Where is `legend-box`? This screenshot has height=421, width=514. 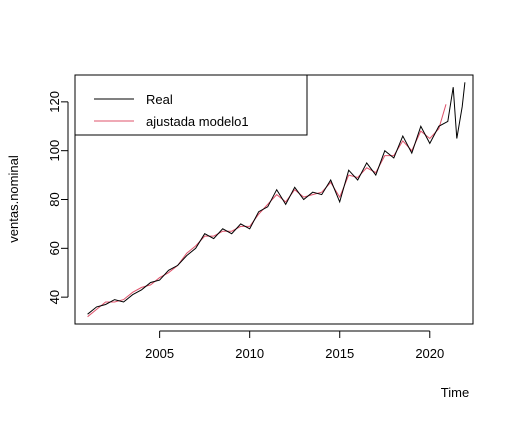
legend-box is located at coordinates (191, 105).